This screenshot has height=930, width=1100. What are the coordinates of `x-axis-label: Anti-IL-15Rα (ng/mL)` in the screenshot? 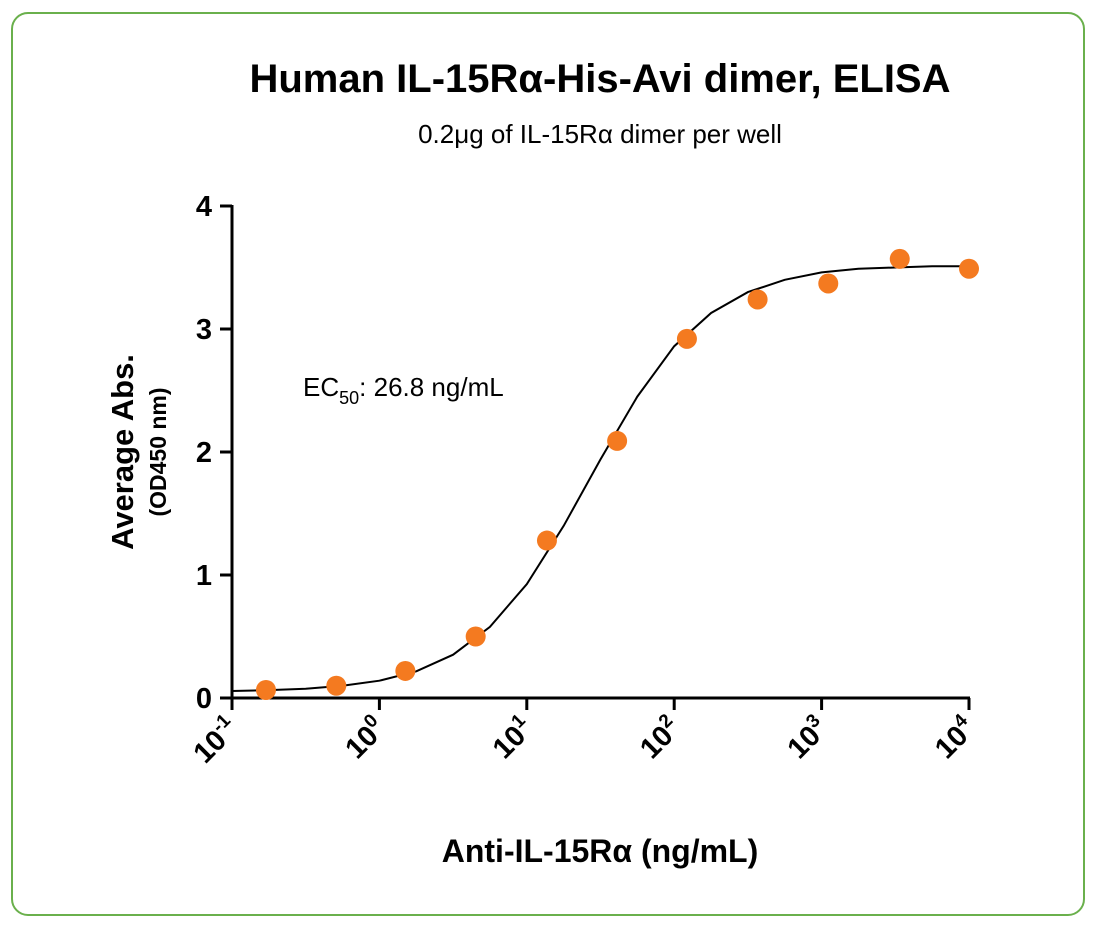 It's located at (600, 851).